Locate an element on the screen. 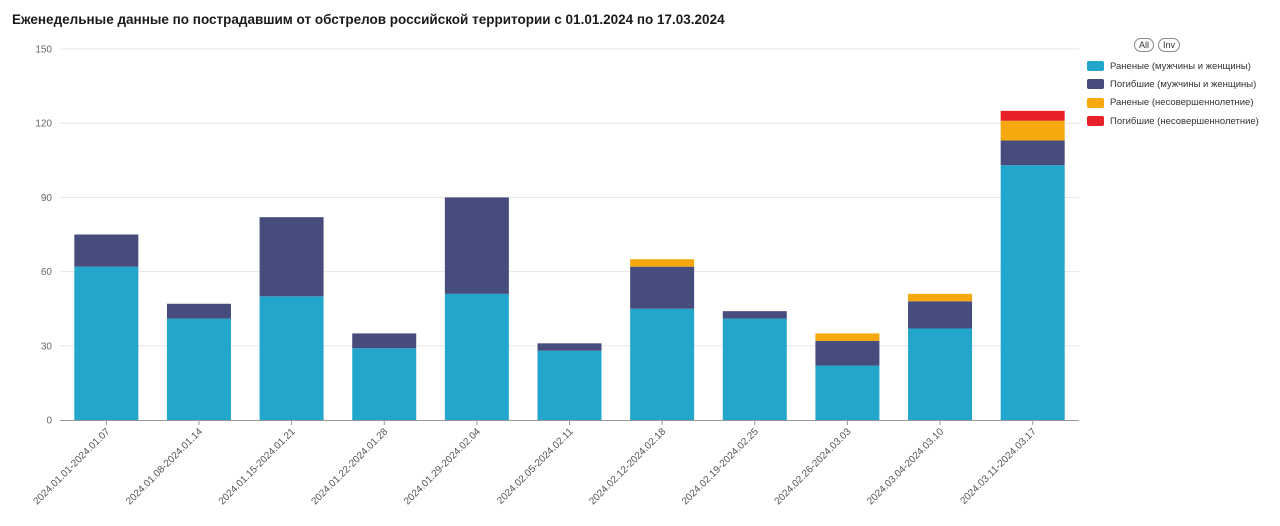  y-tick-label: 150 is located at coordinates (43, 50).